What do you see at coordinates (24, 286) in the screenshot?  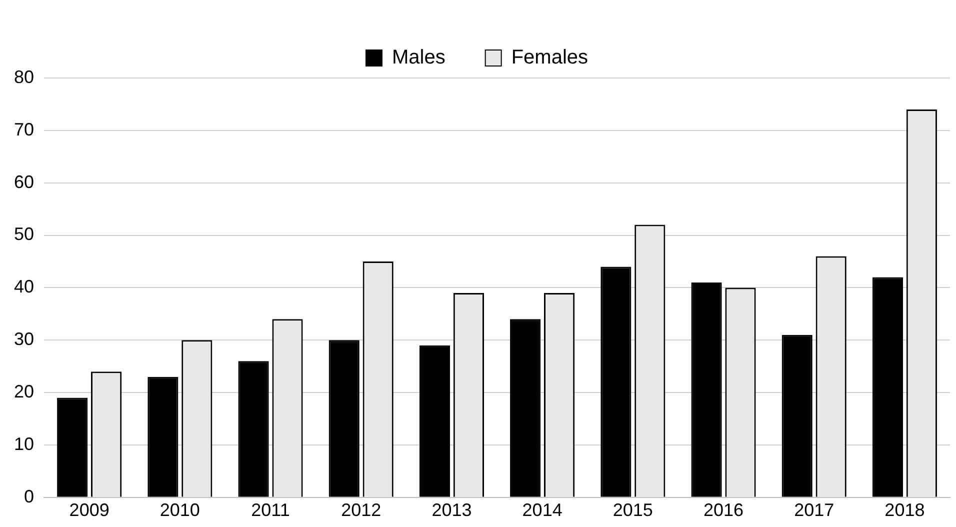 I see `y-tick-label: 40` at bounding box center [24, 286].